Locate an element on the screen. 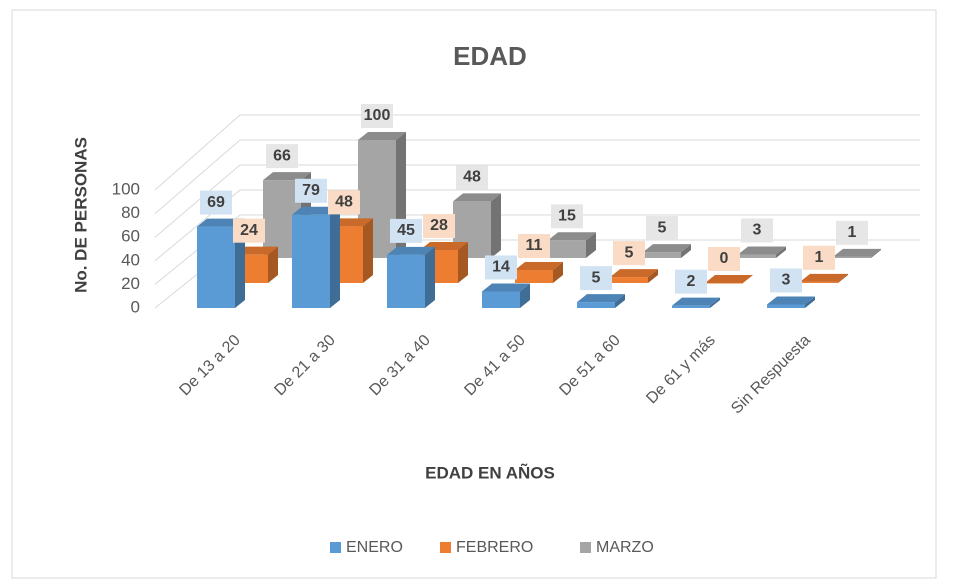 The height and width of the screenshot is (584, 956). y-tick-label: 20 is located at coordinates (130, 283).